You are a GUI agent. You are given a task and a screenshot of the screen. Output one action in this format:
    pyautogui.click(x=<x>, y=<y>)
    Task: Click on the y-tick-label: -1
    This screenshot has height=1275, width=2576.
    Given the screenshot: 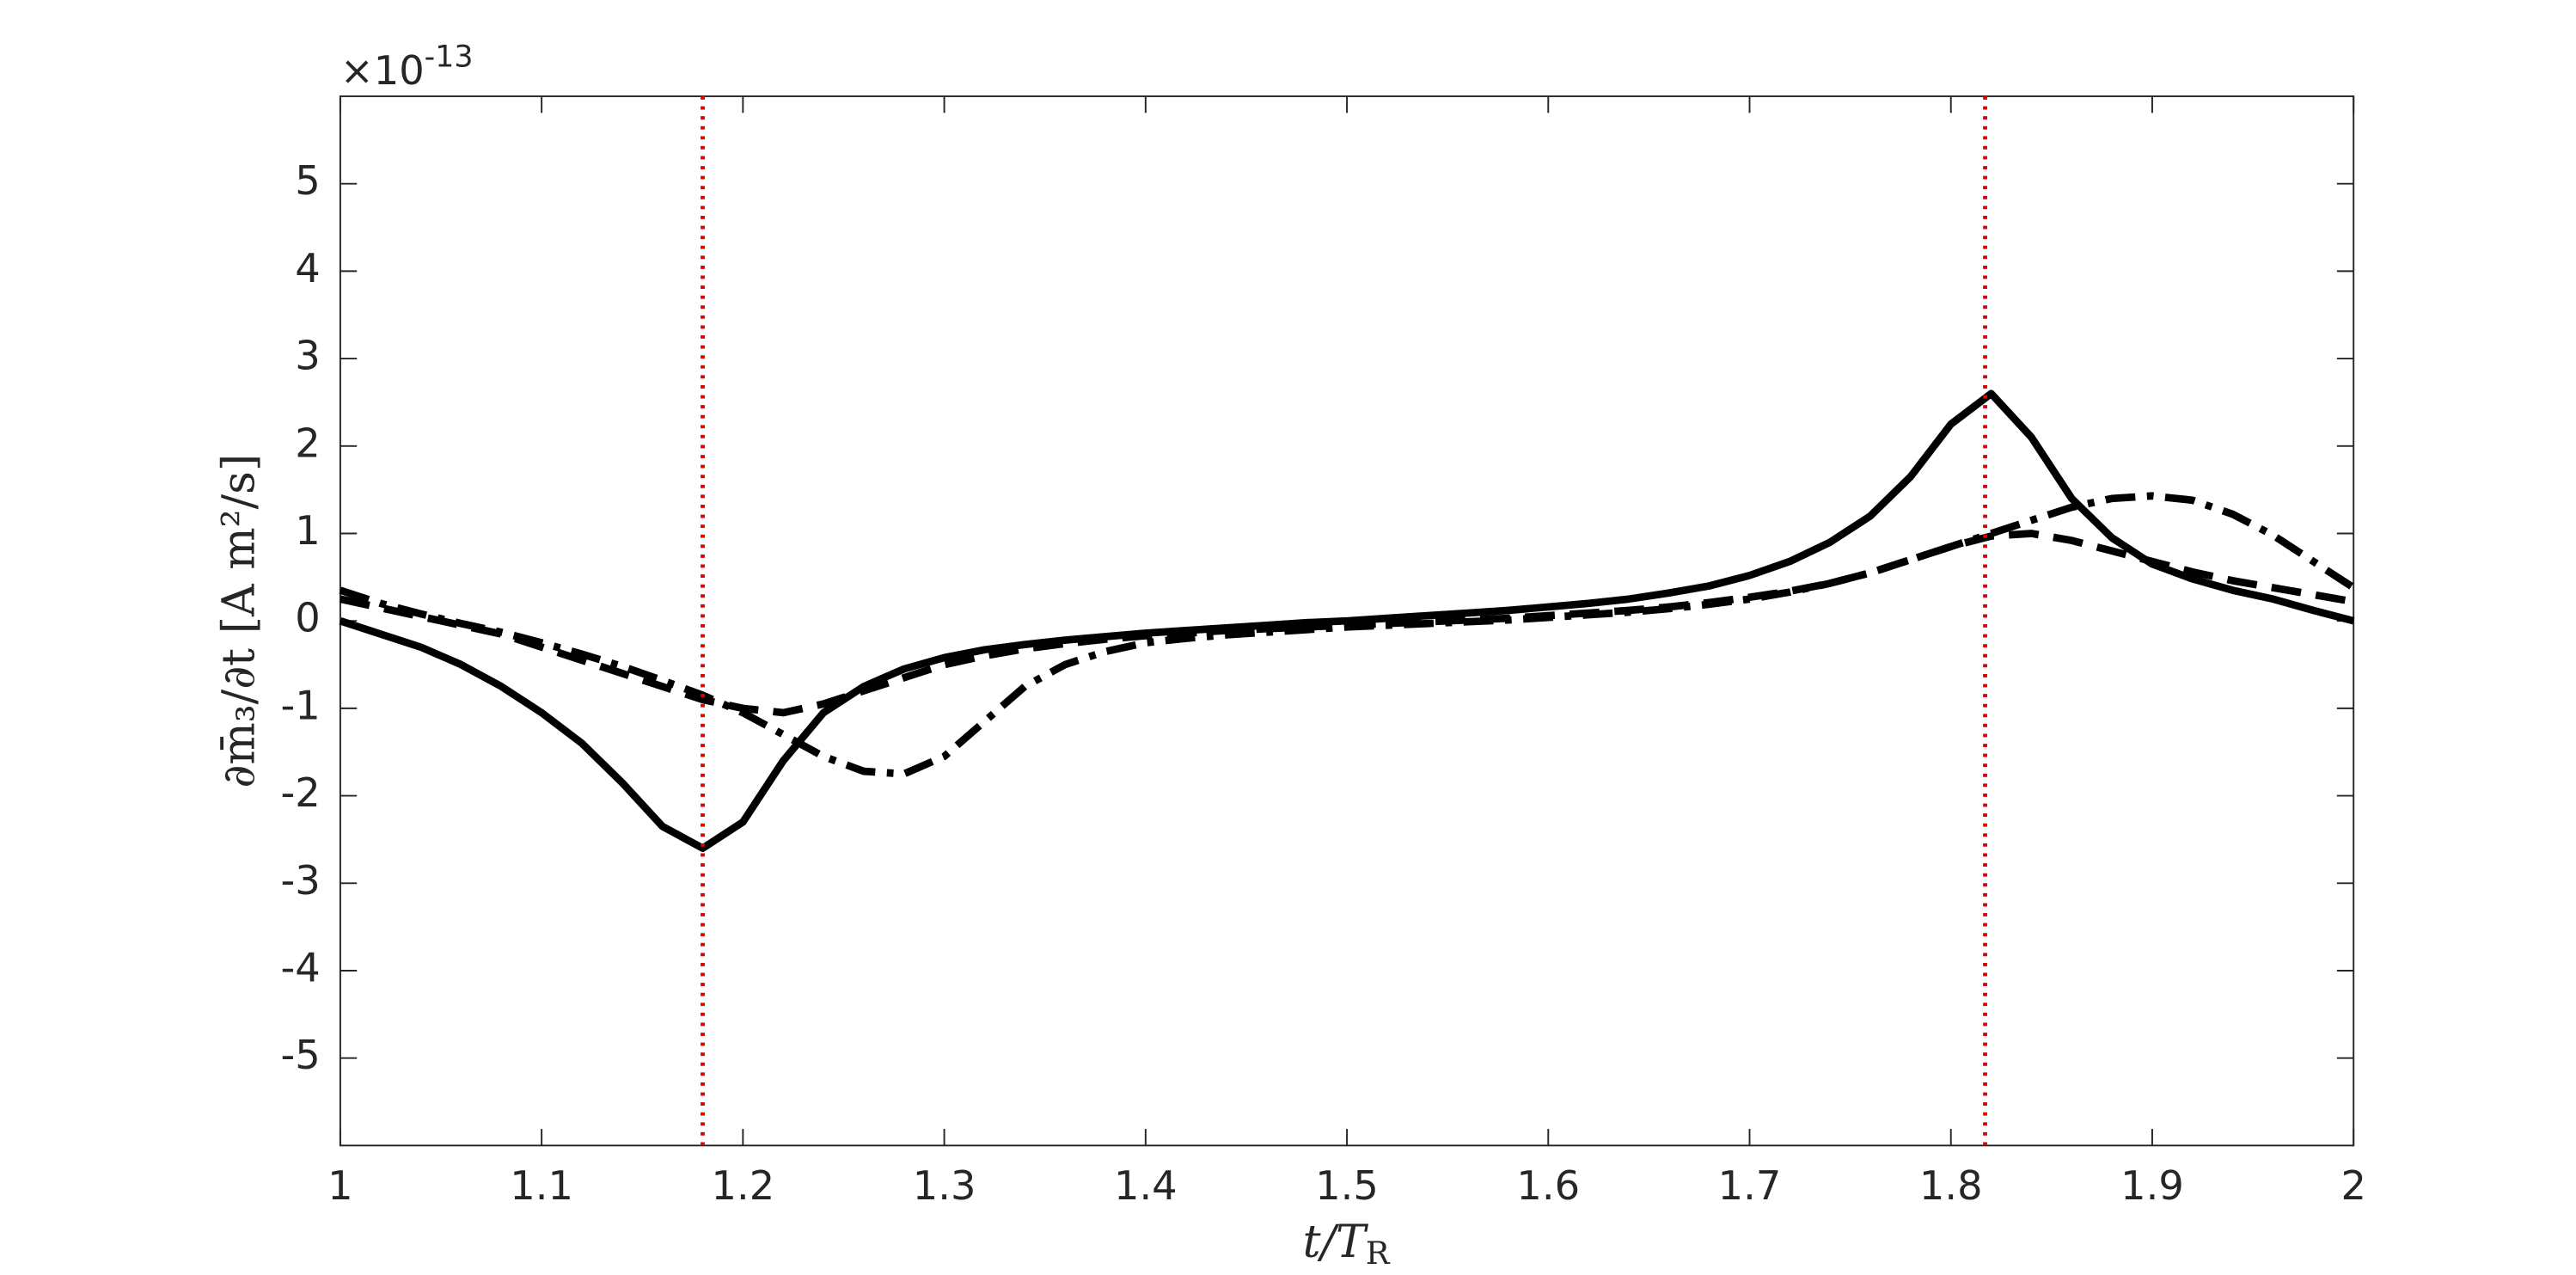 What is the action you would take?
    pyautogui.click(x=301, y=705)
    